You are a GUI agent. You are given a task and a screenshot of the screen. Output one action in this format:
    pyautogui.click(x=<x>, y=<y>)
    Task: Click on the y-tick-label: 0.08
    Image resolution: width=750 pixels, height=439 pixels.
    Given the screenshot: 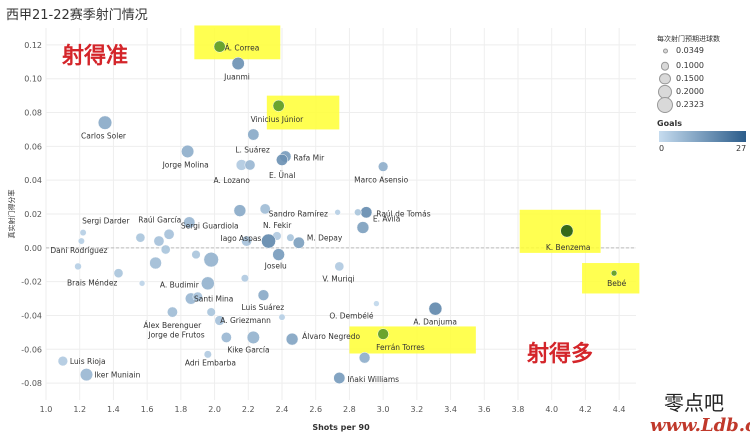 What is the action you would take?
    pyautogui.click(x=33, y=113)
    